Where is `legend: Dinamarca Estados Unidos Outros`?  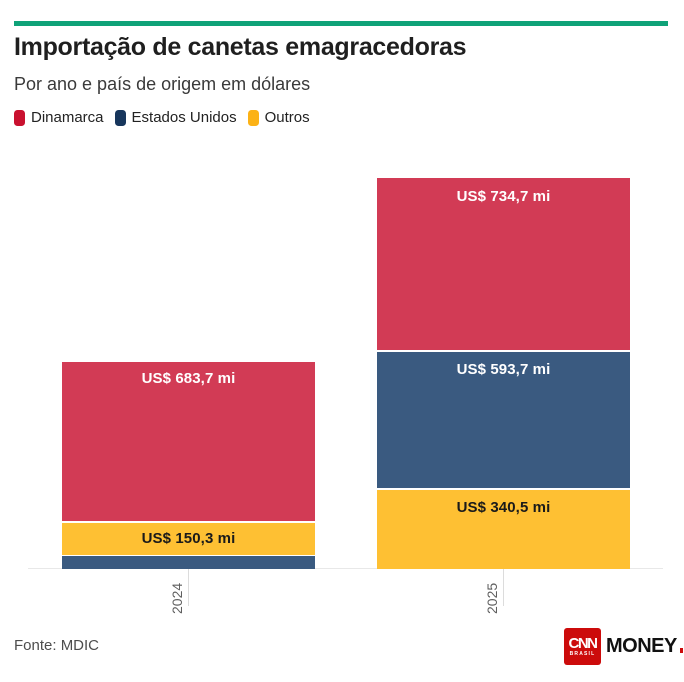
legend: Dinamarca Estados Unidos Outros is located at coordinates (162, 117).